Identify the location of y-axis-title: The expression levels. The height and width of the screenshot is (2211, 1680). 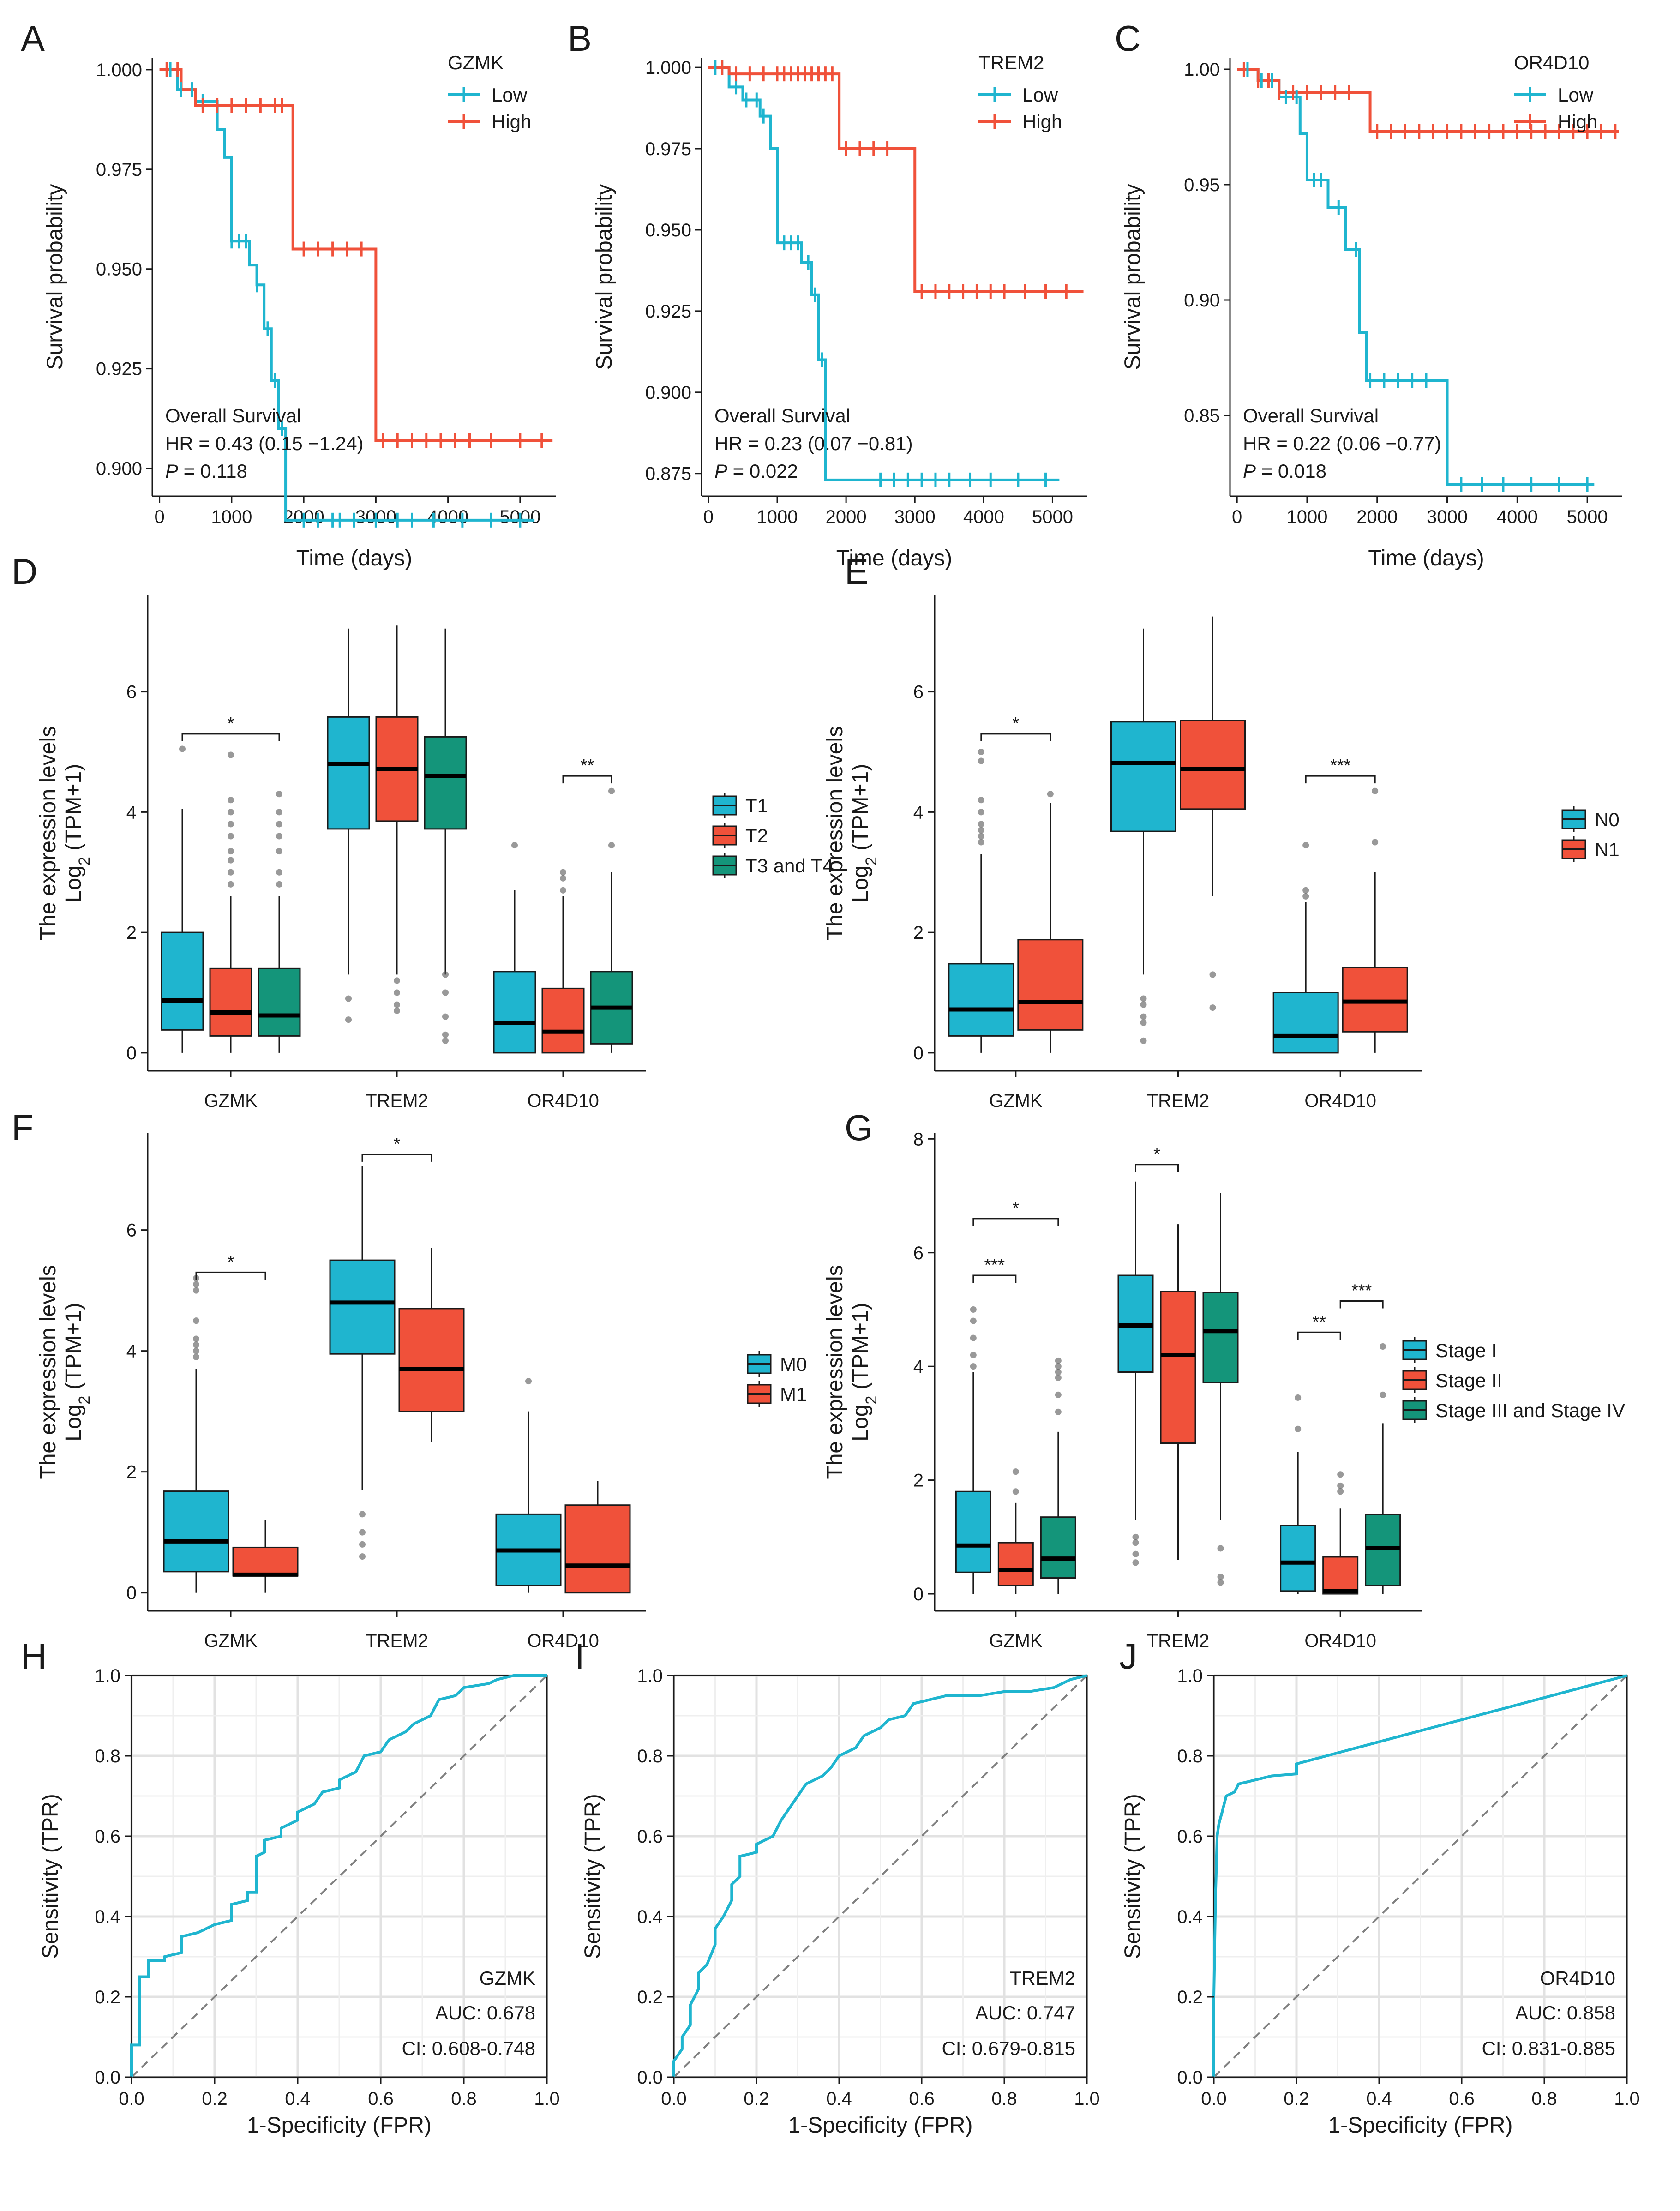
(48, 1372).